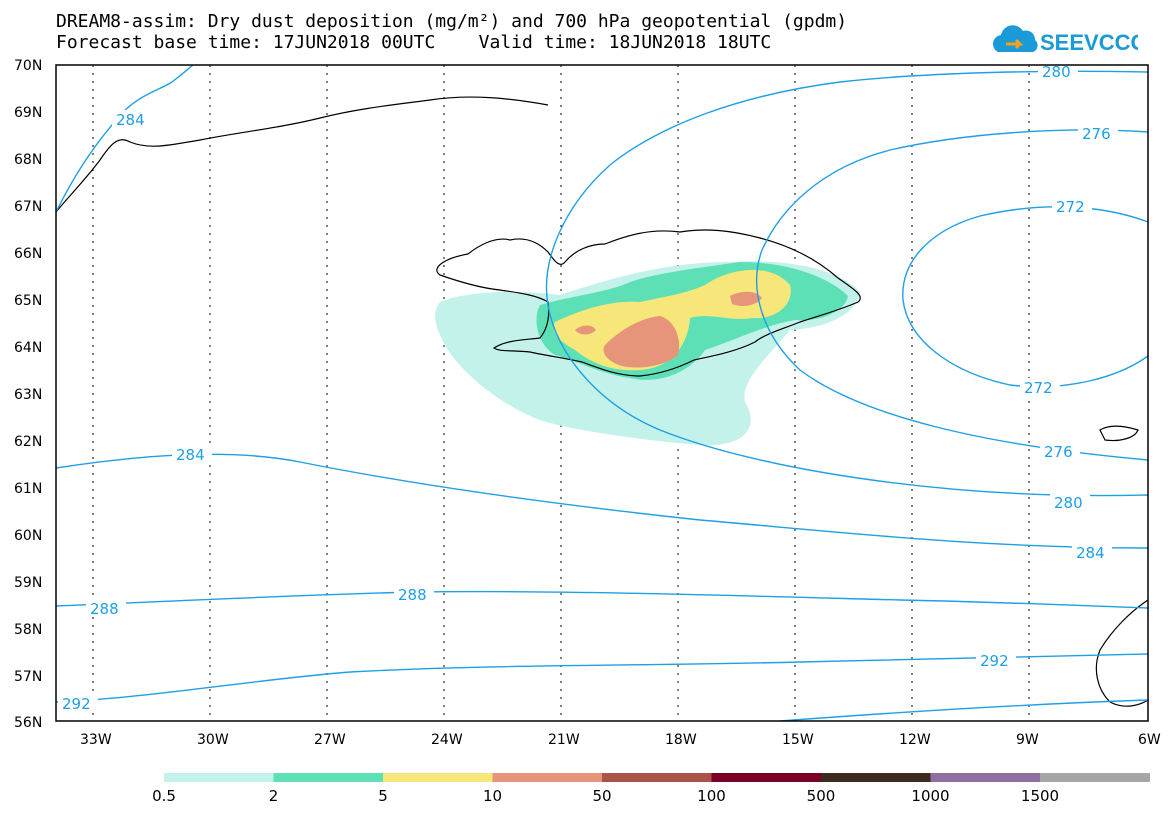 The image size is (1175, 815). What do you see at coordinates (585, 330) in the screenshot?
I see `dust-class-10-west` at bounding box center [585, 330].